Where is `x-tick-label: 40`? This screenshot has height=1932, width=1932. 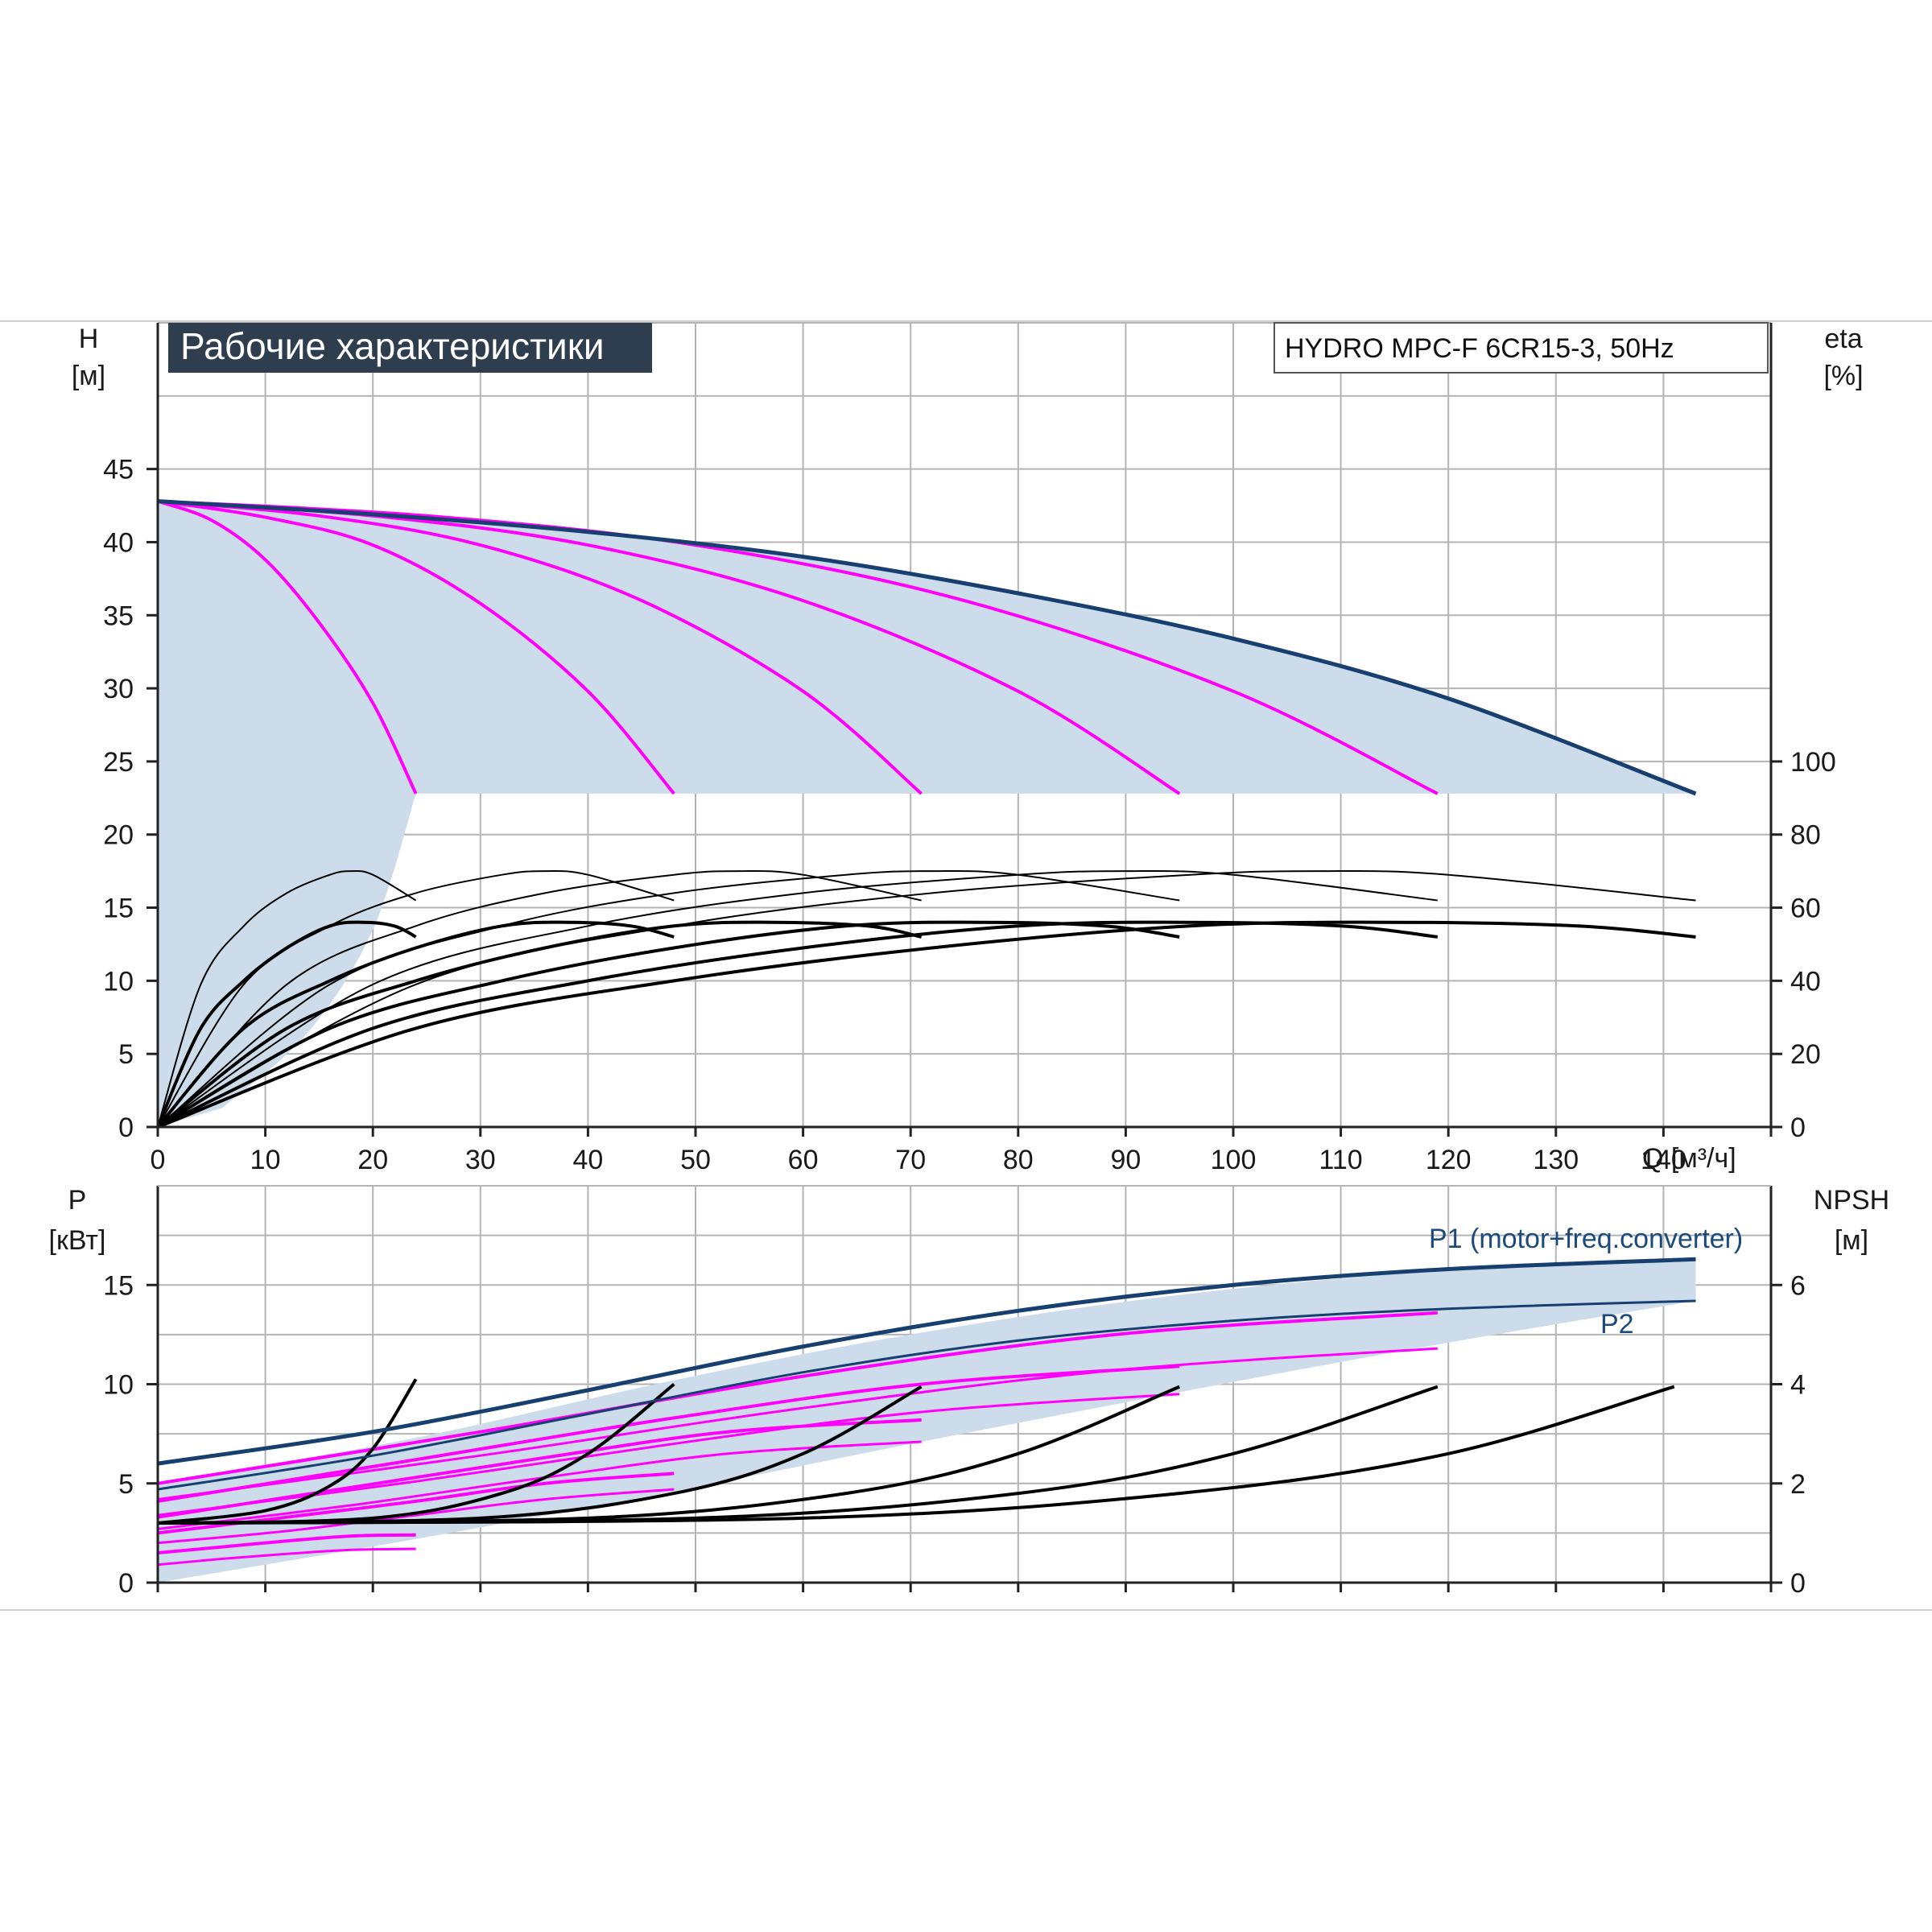
x-tick-label: 40 is located at coordinates (587, 1160).